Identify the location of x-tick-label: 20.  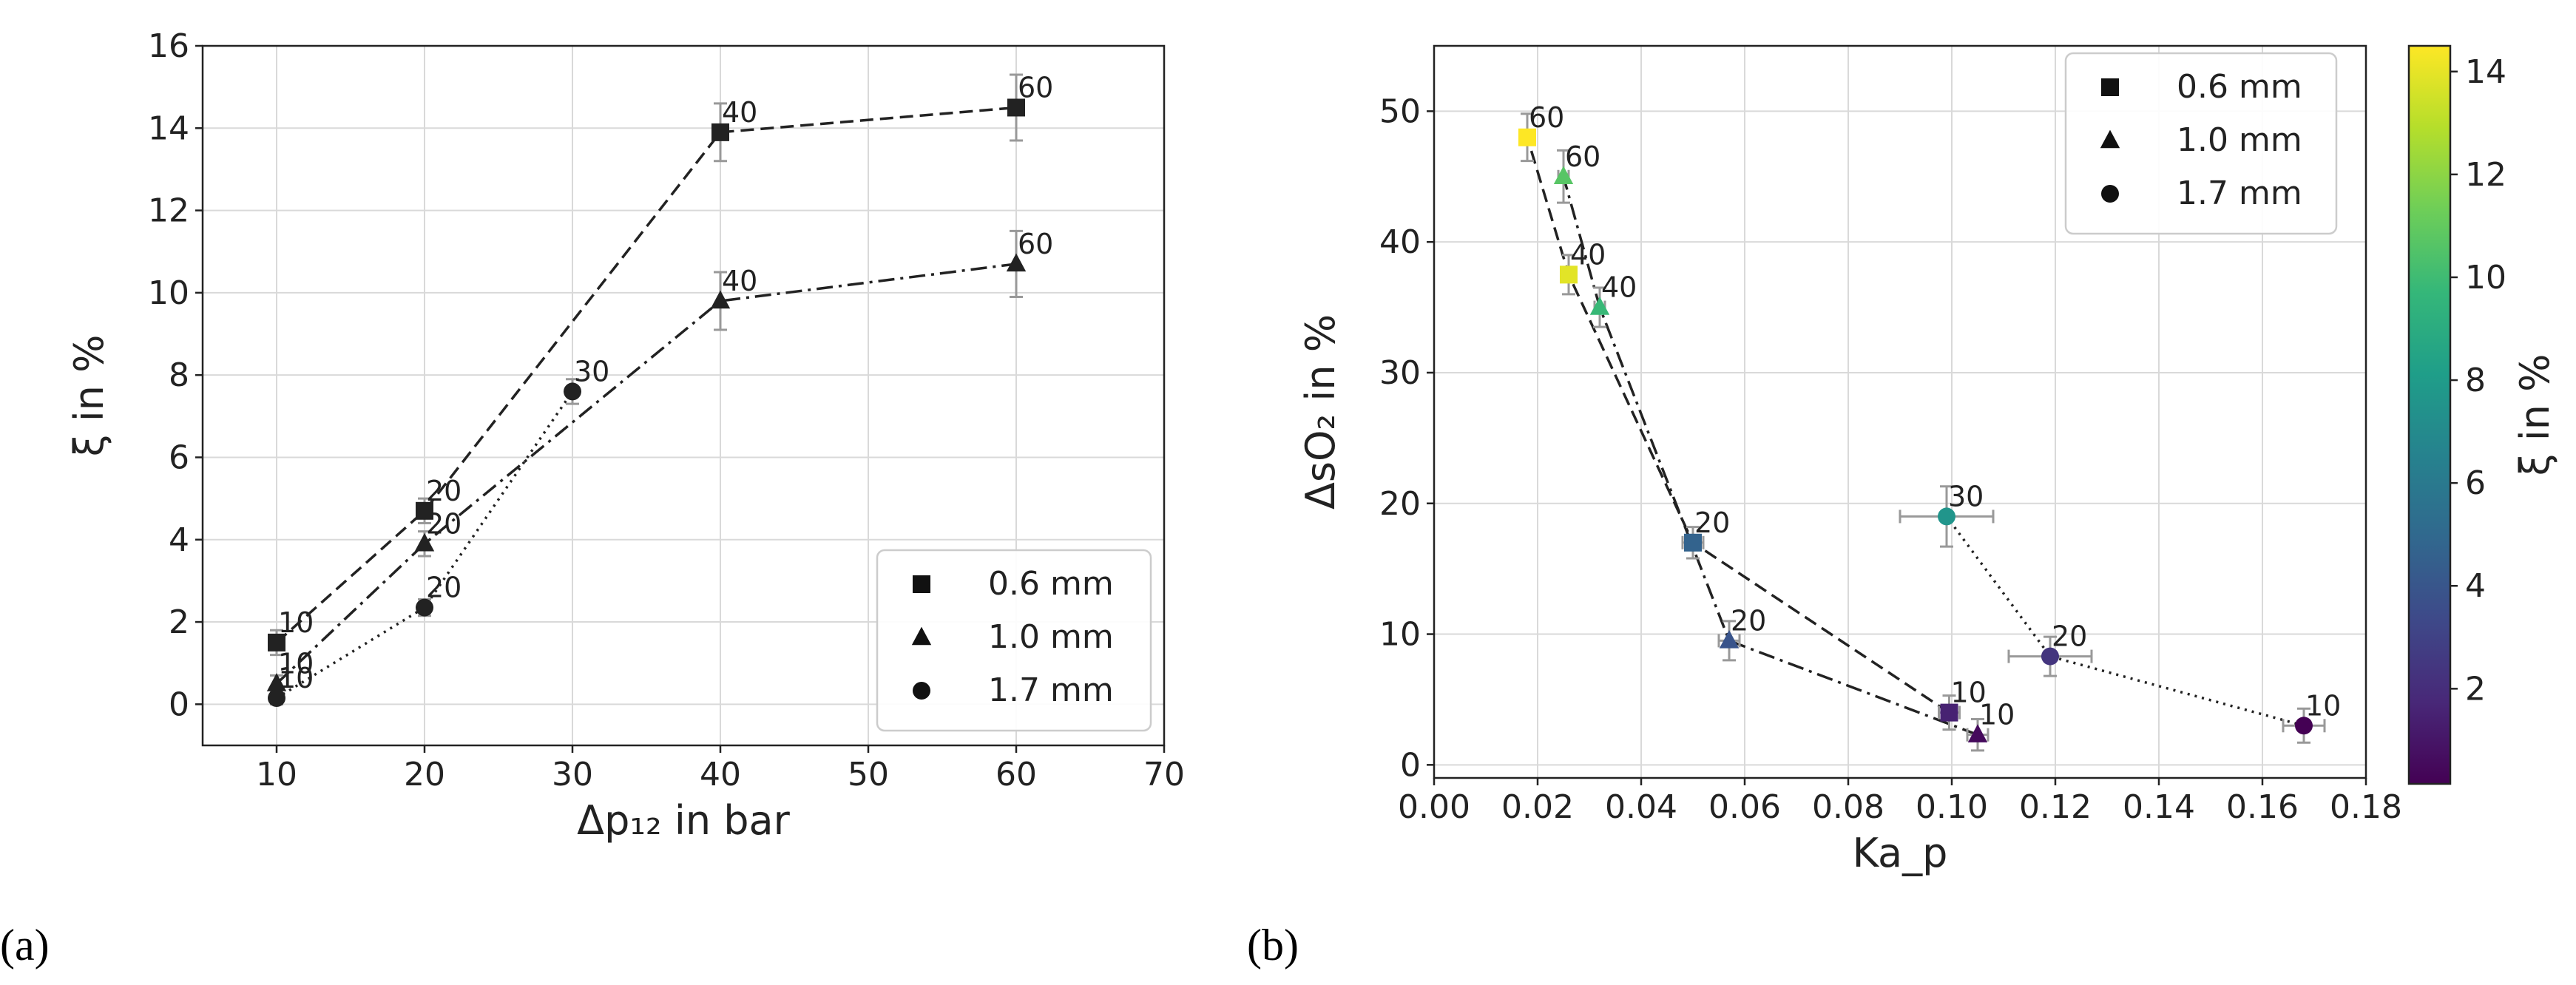
(424, 774).